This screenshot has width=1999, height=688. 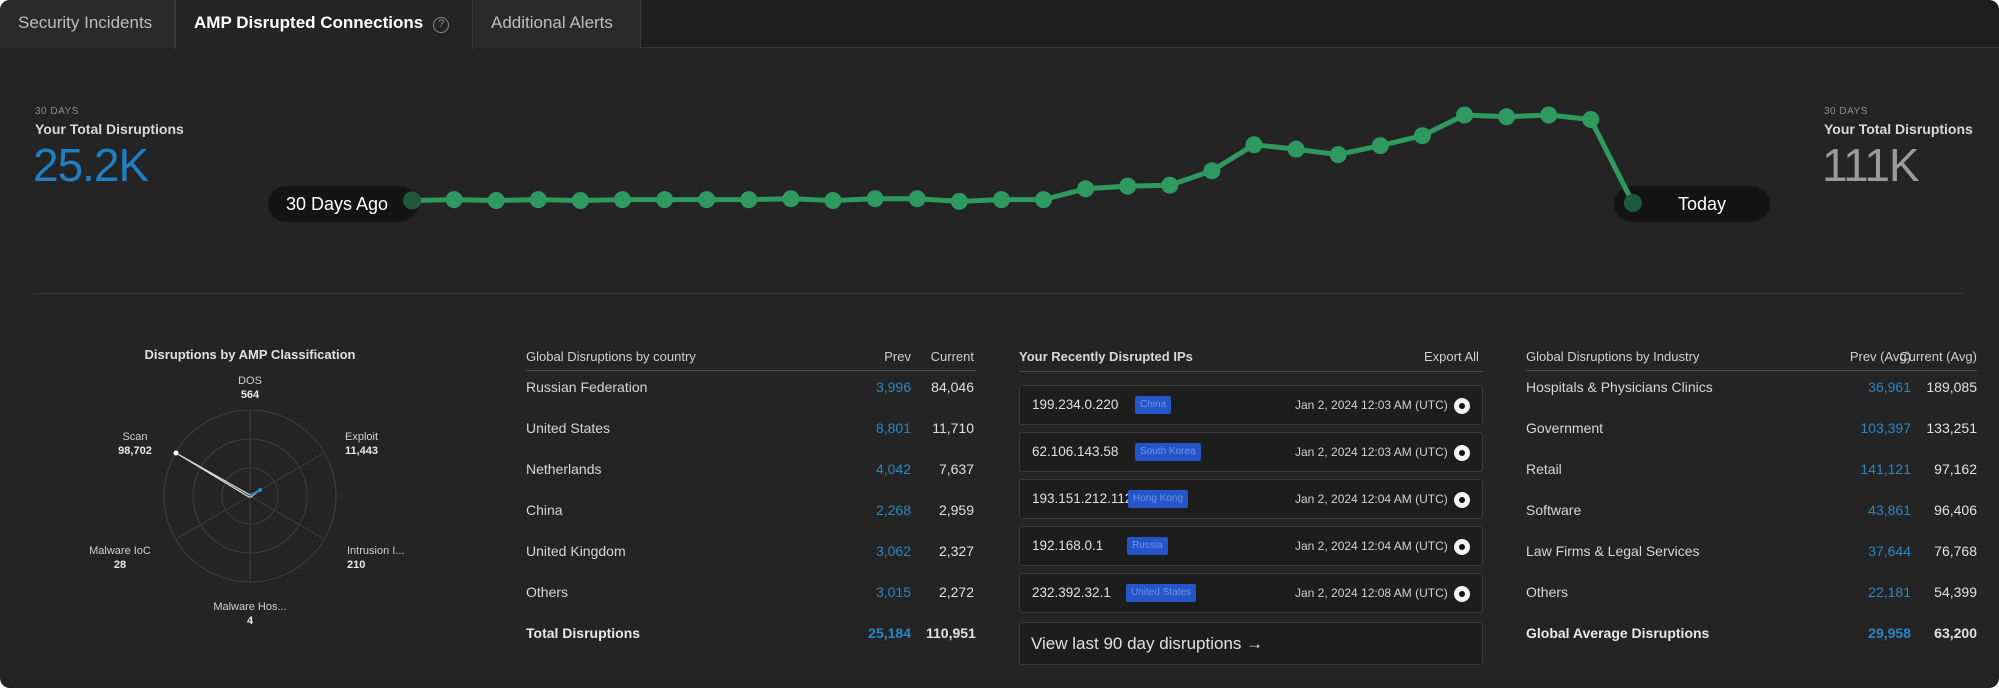 What do you see at coordinates (1751, 645) in the screenshot?
I see `table-total-row: Global Average Disruptions 29,958 63,200` at bounding box center [1751, 645].